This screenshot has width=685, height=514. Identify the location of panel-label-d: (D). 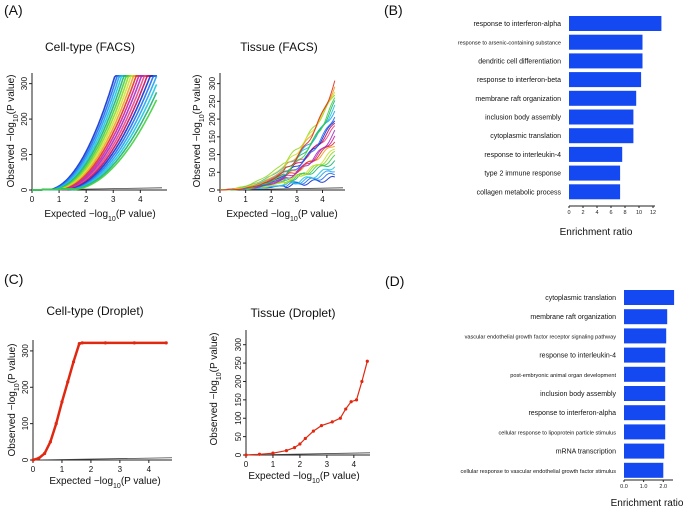
(394, 281).